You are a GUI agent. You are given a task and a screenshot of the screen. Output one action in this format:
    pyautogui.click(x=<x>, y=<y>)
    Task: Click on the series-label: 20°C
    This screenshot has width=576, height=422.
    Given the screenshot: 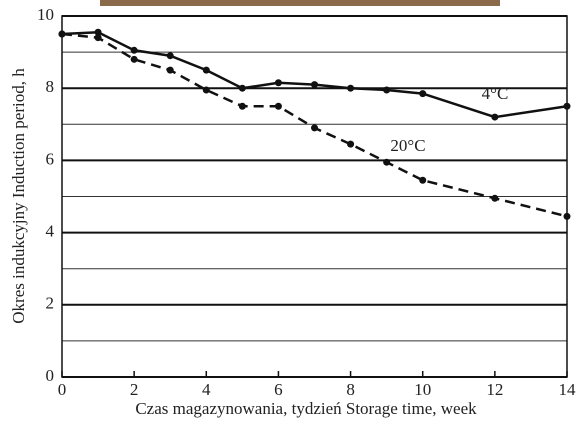 What is the action you would take?
    pyautogui.click(x=407, y=145)
    